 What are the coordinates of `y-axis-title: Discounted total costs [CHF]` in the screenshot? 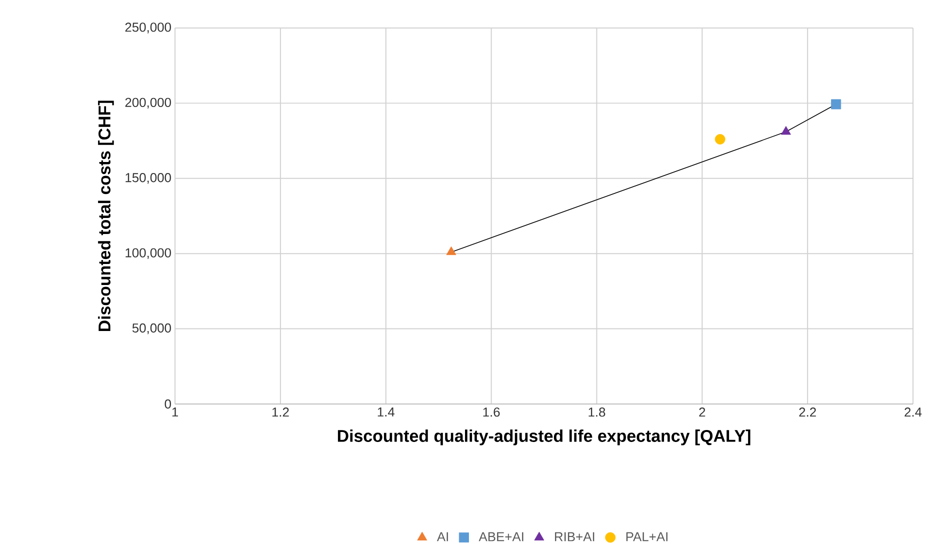 It's located at (106, 216).